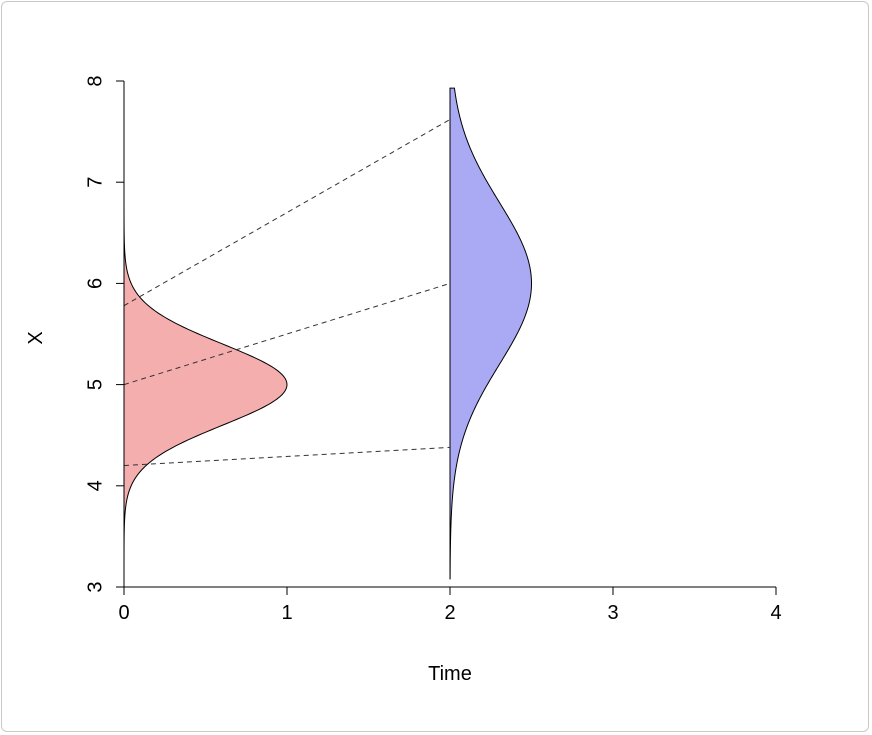 This screenshot has width=872, height=735. Describe the element at coordinates (95, 586) in the screenshot. I see `y-tick-label: 3` at that location.